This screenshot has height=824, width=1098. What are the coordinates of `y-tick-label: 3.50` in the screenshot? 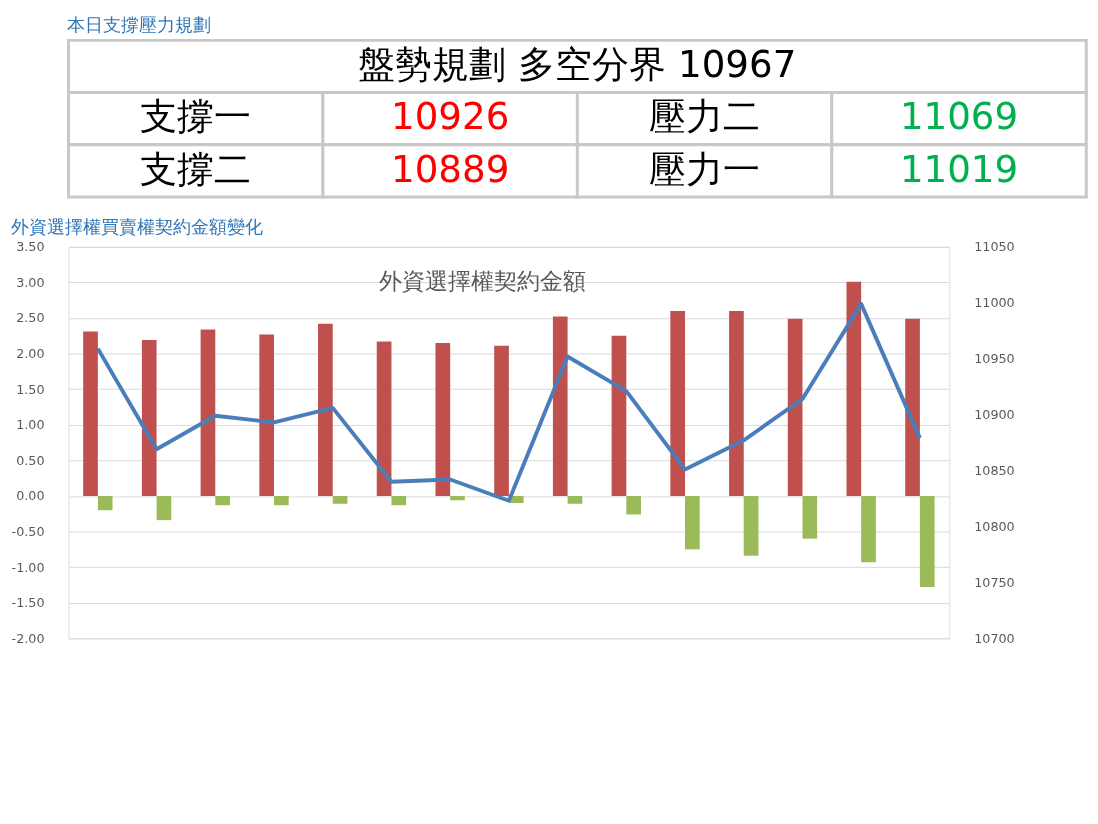 It's located at (30, 247).